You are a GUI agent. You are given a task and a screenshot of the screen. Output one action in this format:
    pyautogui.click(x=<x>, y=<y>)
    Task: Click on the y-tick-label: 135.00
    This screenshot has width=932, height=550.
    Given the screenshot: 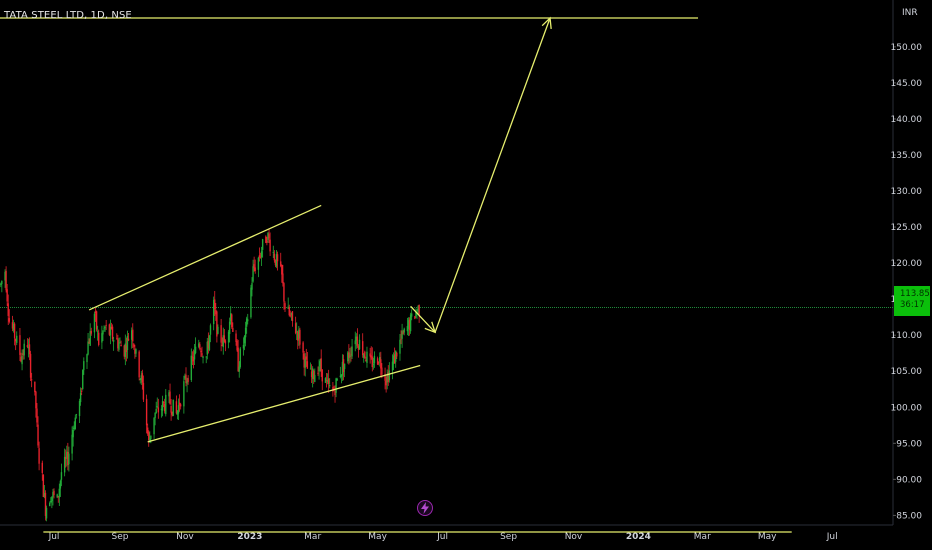 What is the action you would take?
    pyautogui.click(x=907, y=156)
    